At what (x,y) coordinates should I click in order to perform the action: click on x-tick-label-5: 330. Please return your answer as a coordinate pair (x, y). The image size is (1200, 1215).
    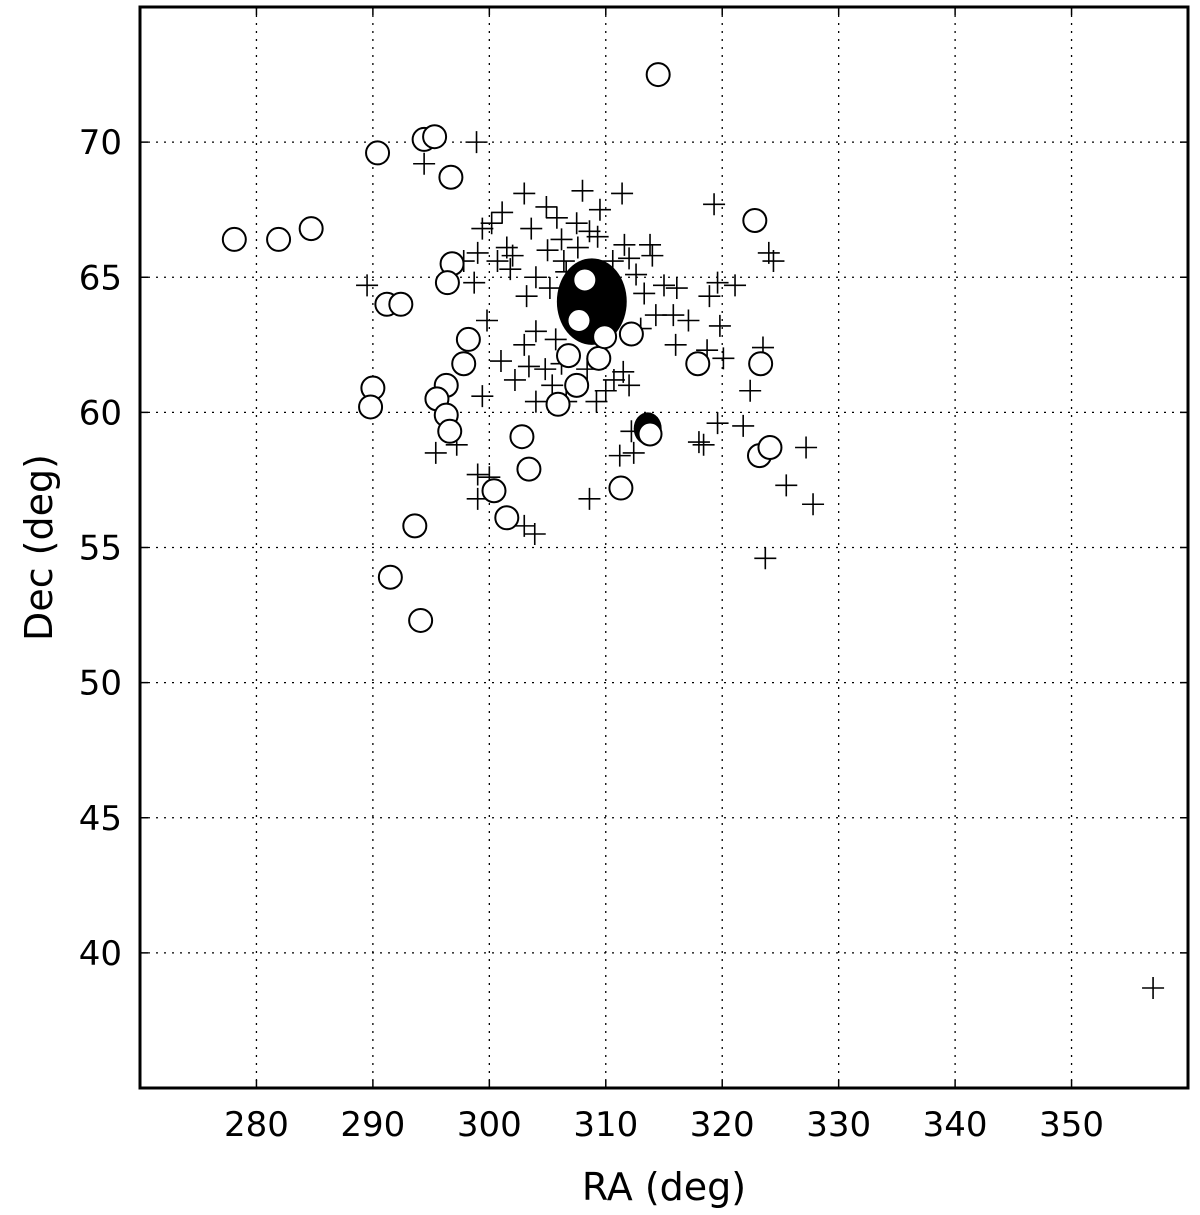
    Looking at the image, I should click on (838, 1125).